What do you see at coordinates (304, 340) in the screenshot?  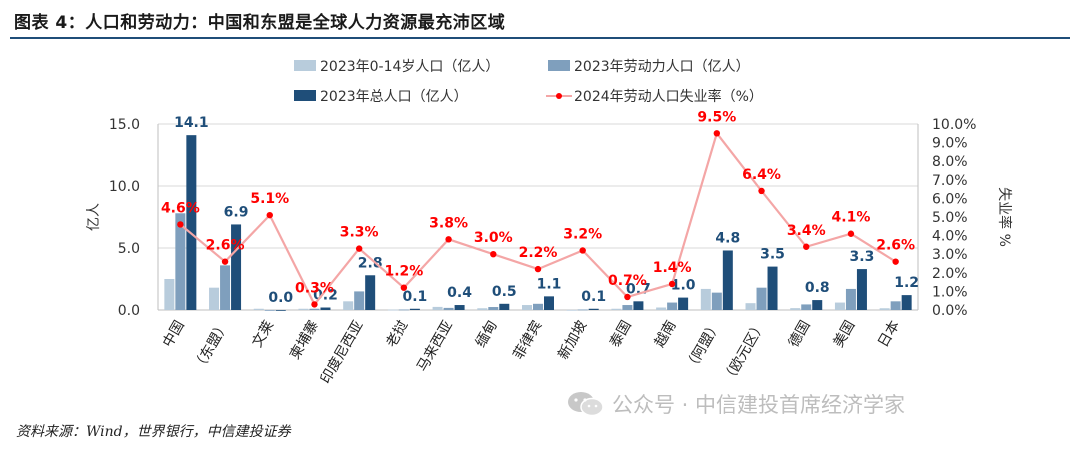 I see `category-label: 柬埔寨` at bounding box center [304, 340].